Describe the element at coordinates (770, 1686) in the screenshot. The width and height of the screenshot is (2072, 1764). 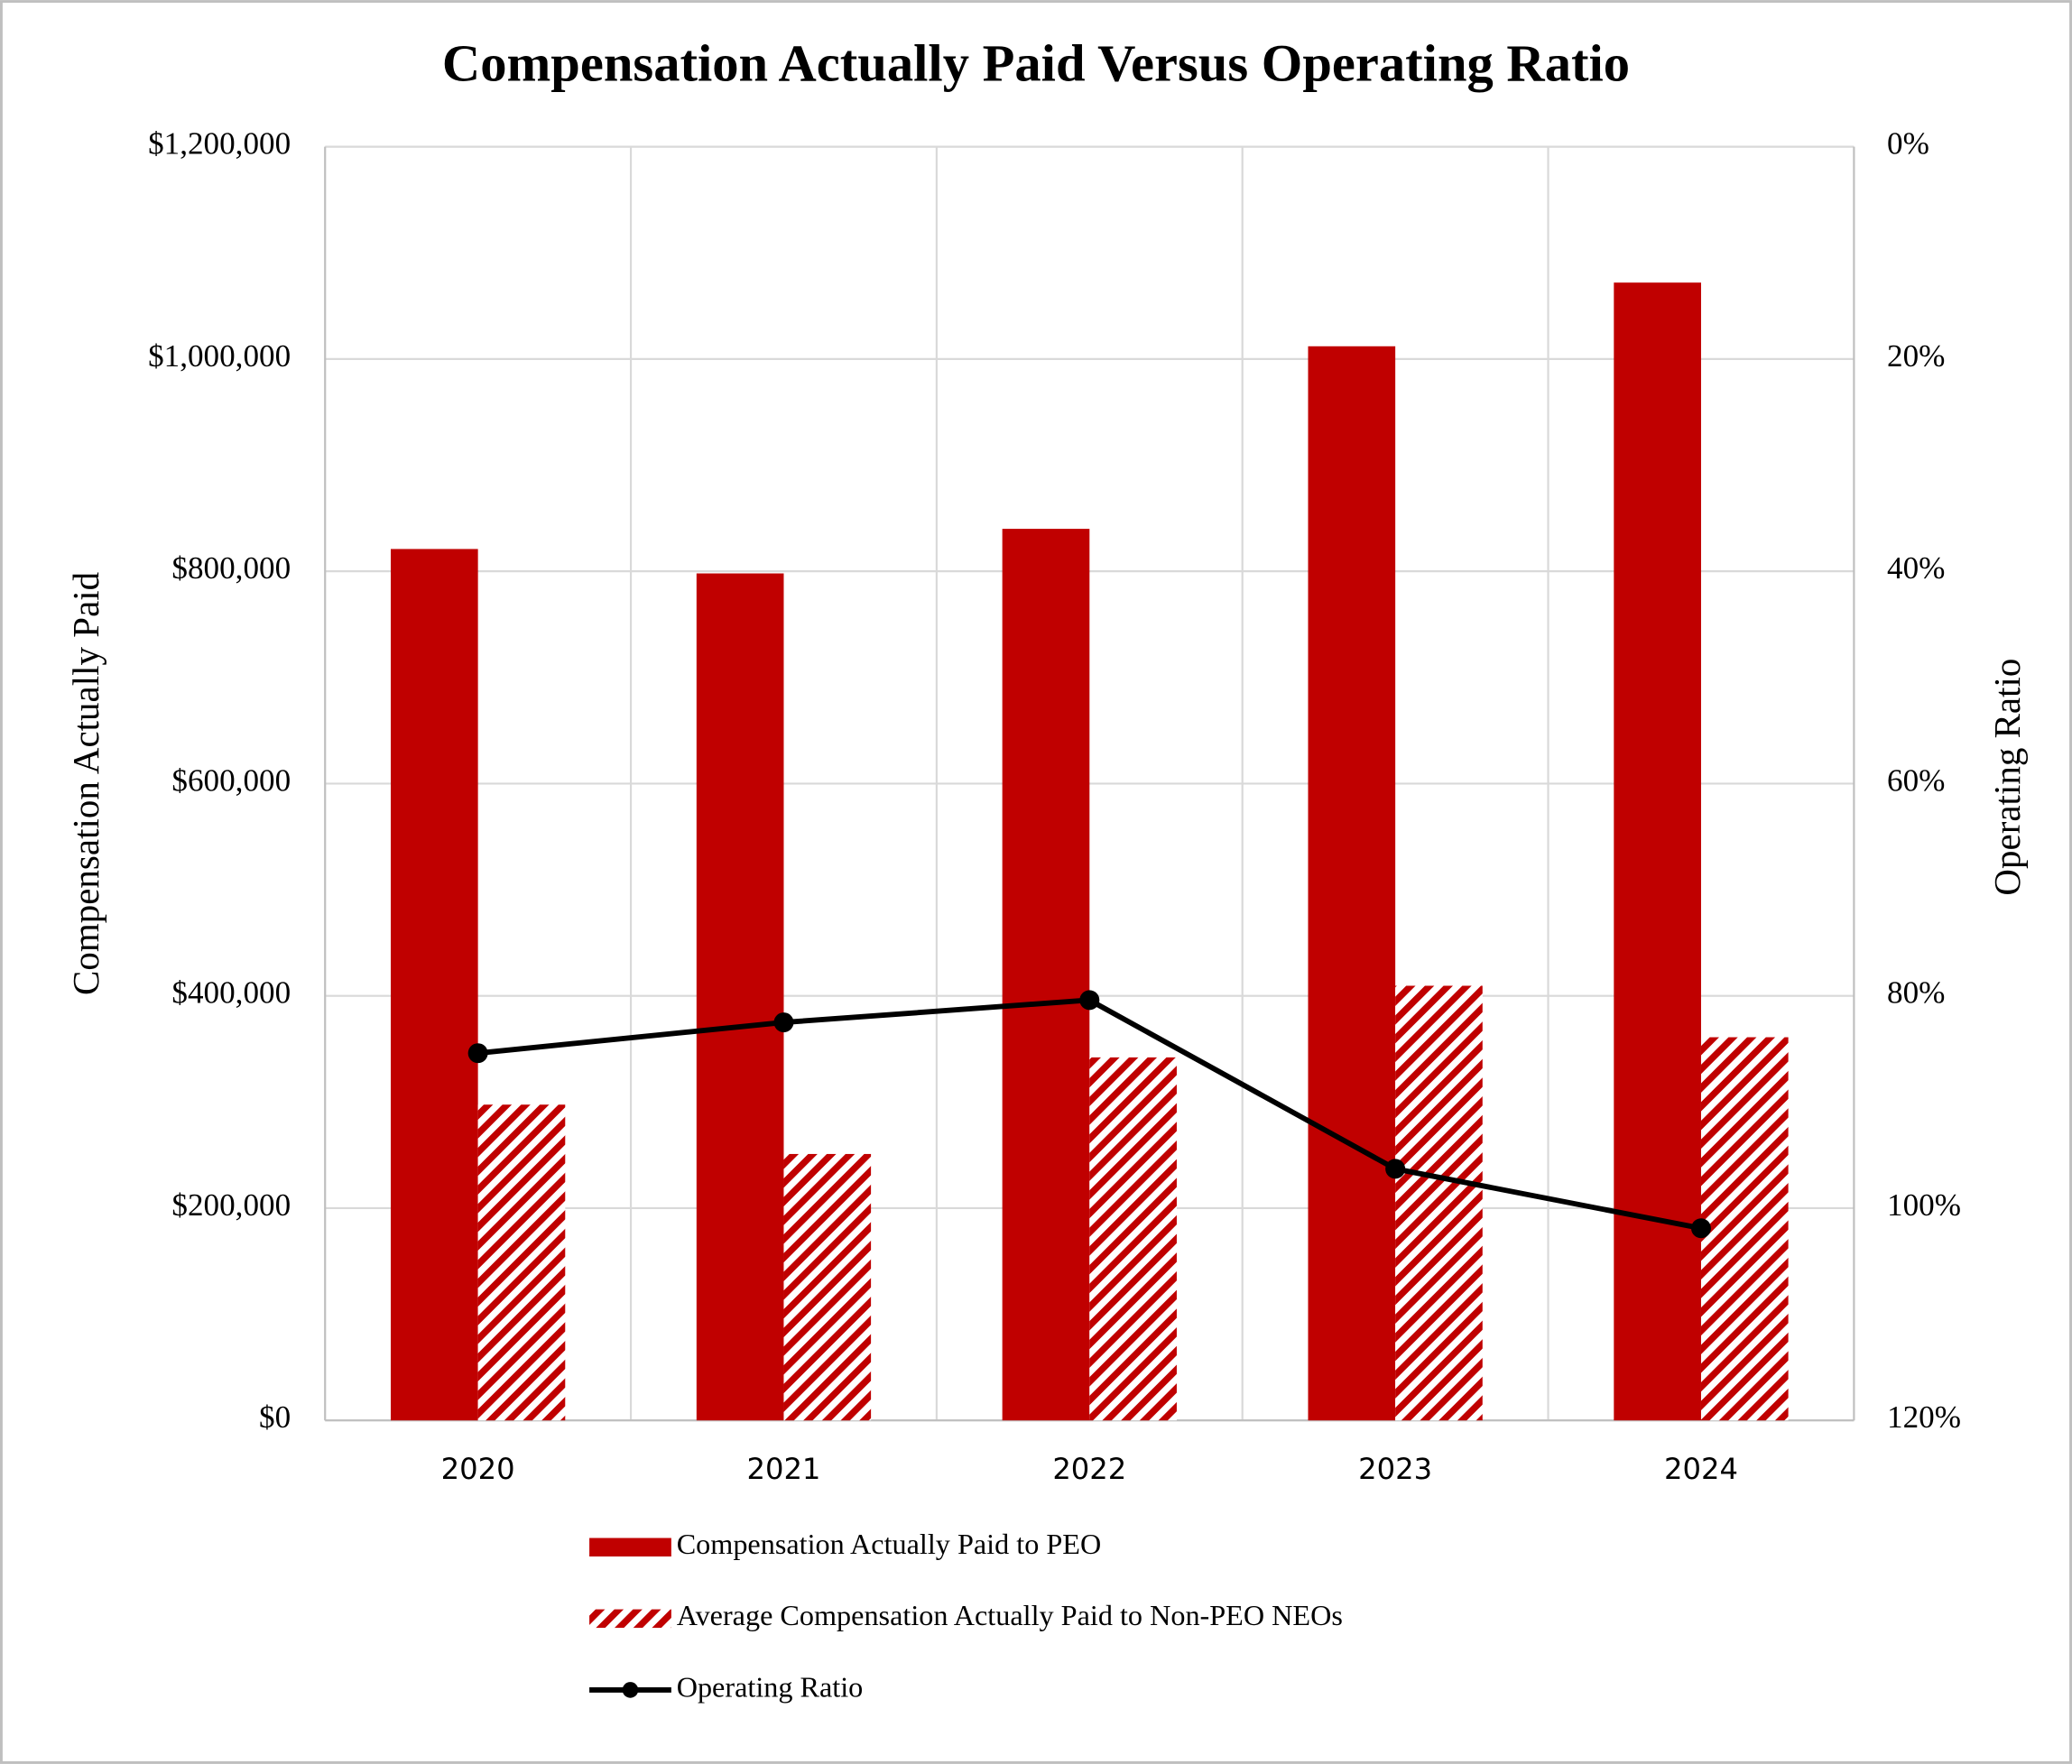
I see `legend-label: Operating Ratio` at that location.